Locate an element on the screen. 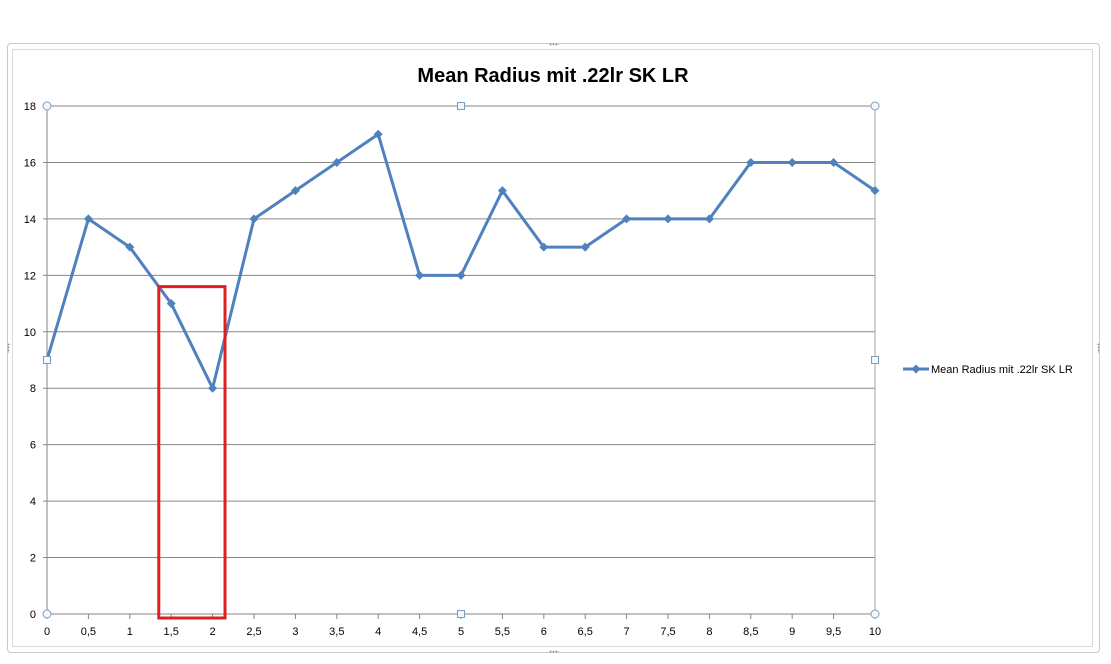 The width and height of the screenshot is (1111, 664). x-tick-label-6: 3 is located at coordinates (295, 632).